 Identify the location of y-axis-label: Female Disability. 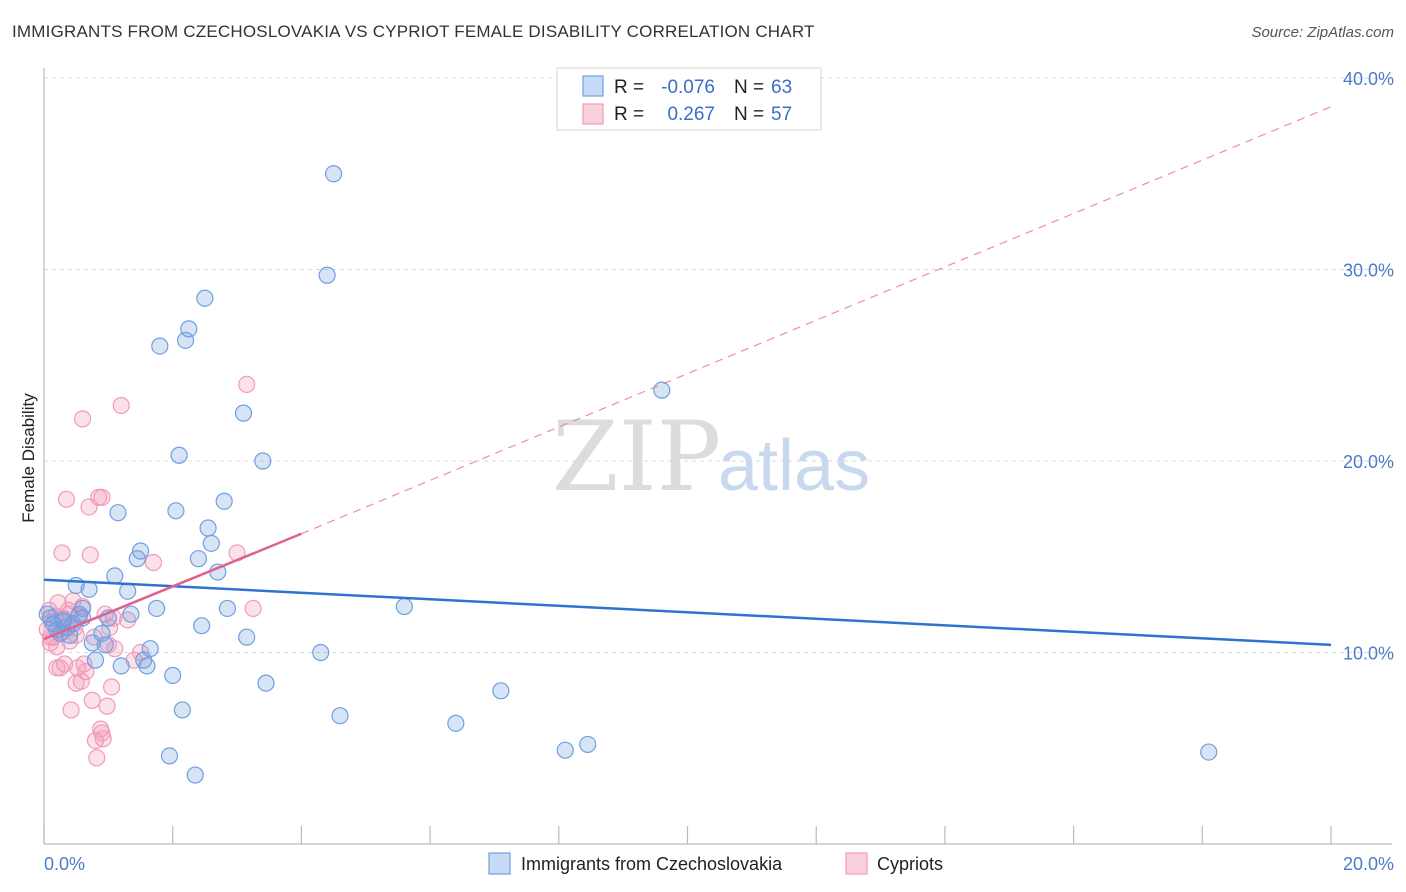
(28, 458).